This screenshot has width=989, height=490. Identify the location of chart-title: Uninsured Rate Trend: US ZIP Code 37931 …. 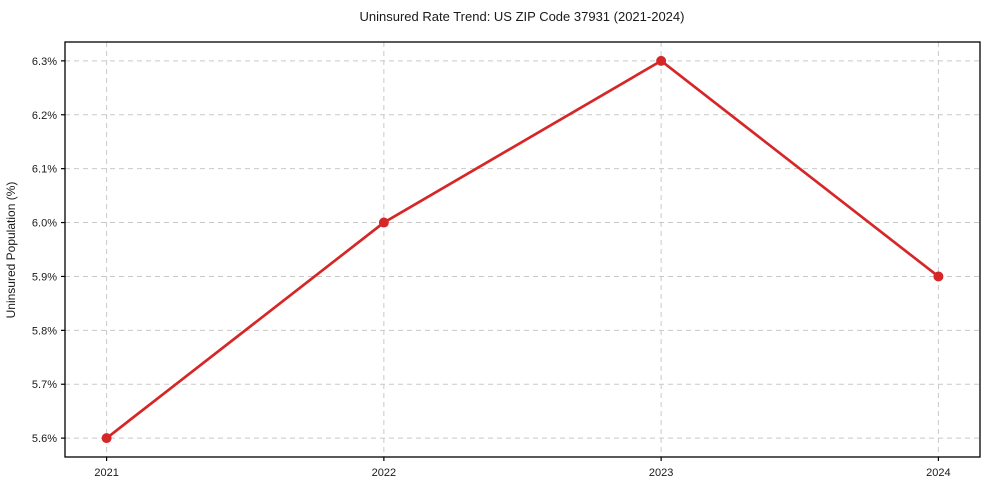
(522, 16).